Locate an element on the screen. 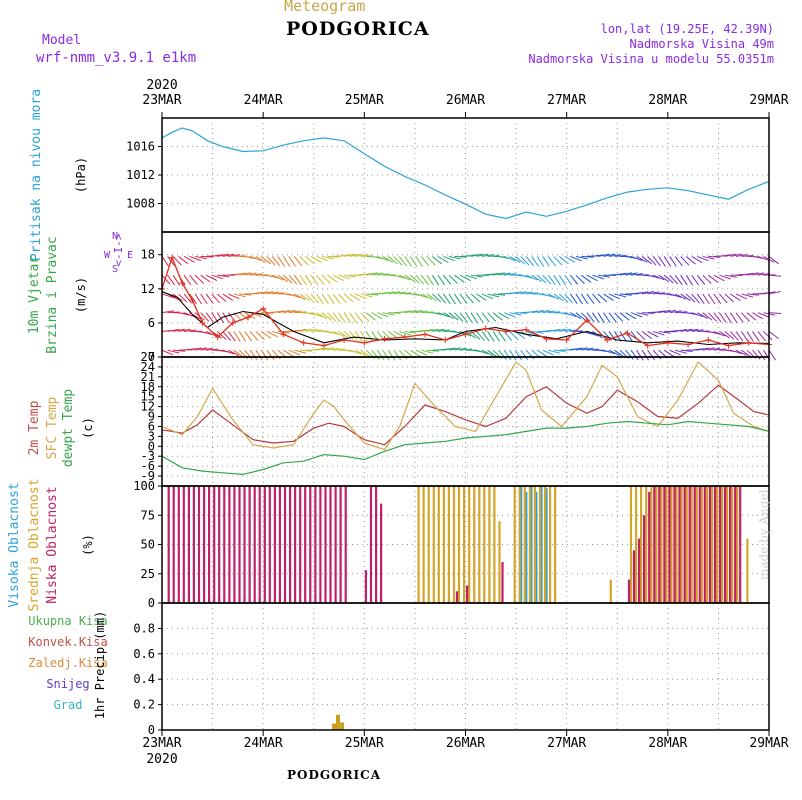  model-altitude-info: Nadmorska Visina u modelu 55.0351m is located at coordinates (651, 59).